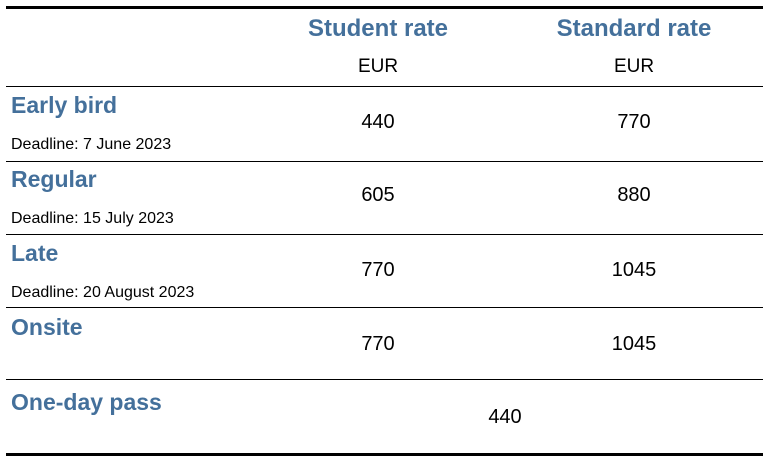 Image resolution: width=768 pixels, height=463 pixels. What do you see at coordinates (634, 195) in the screenshot?
I see `standard-price: 880` at bounding box center [634, 195].